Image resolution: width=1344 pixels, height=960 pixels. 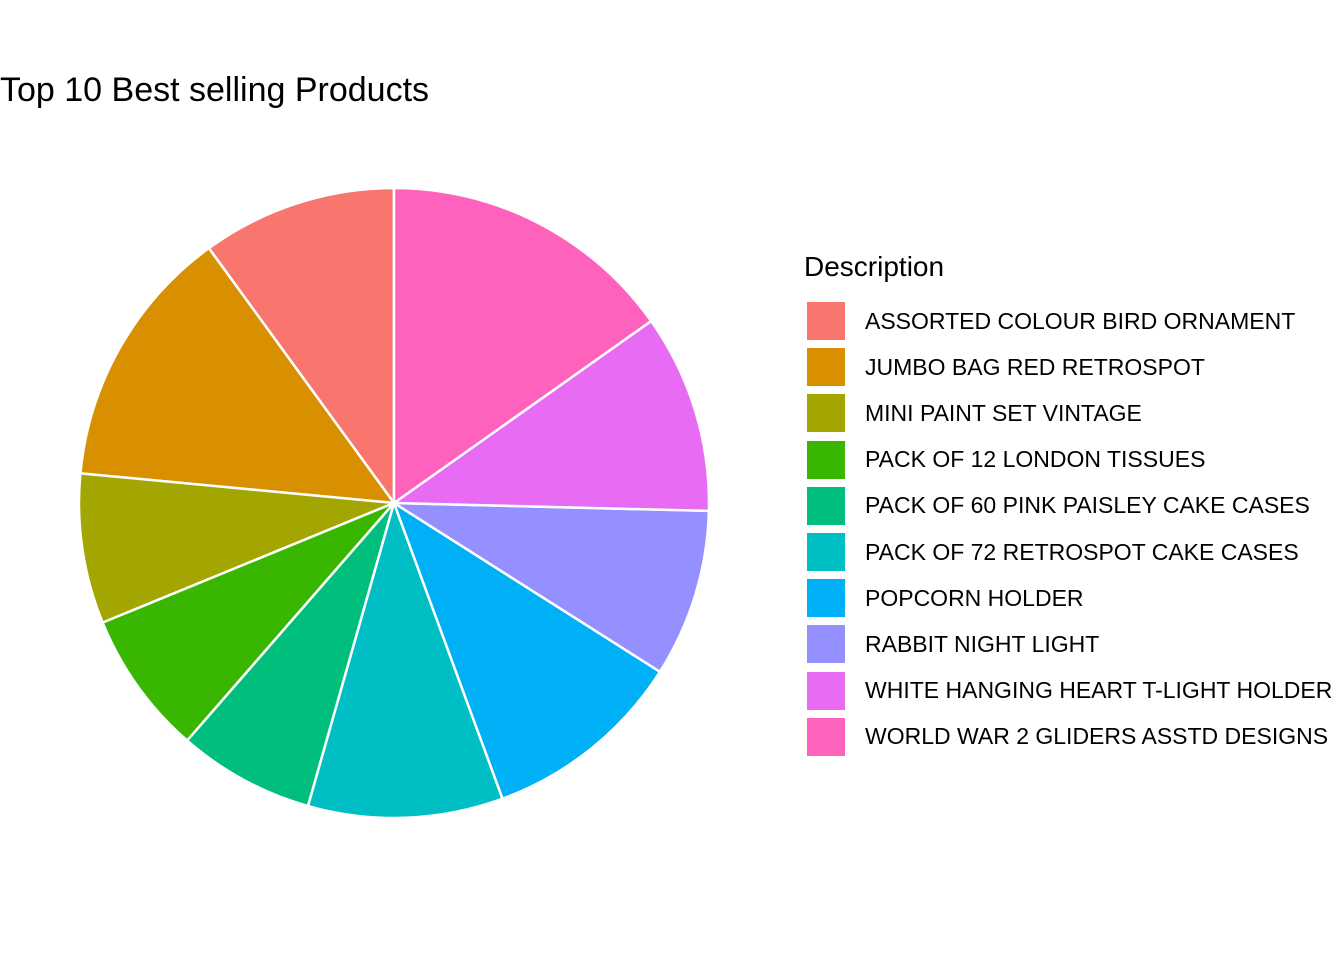 What do you see at coordinates (1035, 366) in the screenshot?
I see `legend-label: JUMBO BAG RED RETROSPOT` at bounding box center [1035, 366].